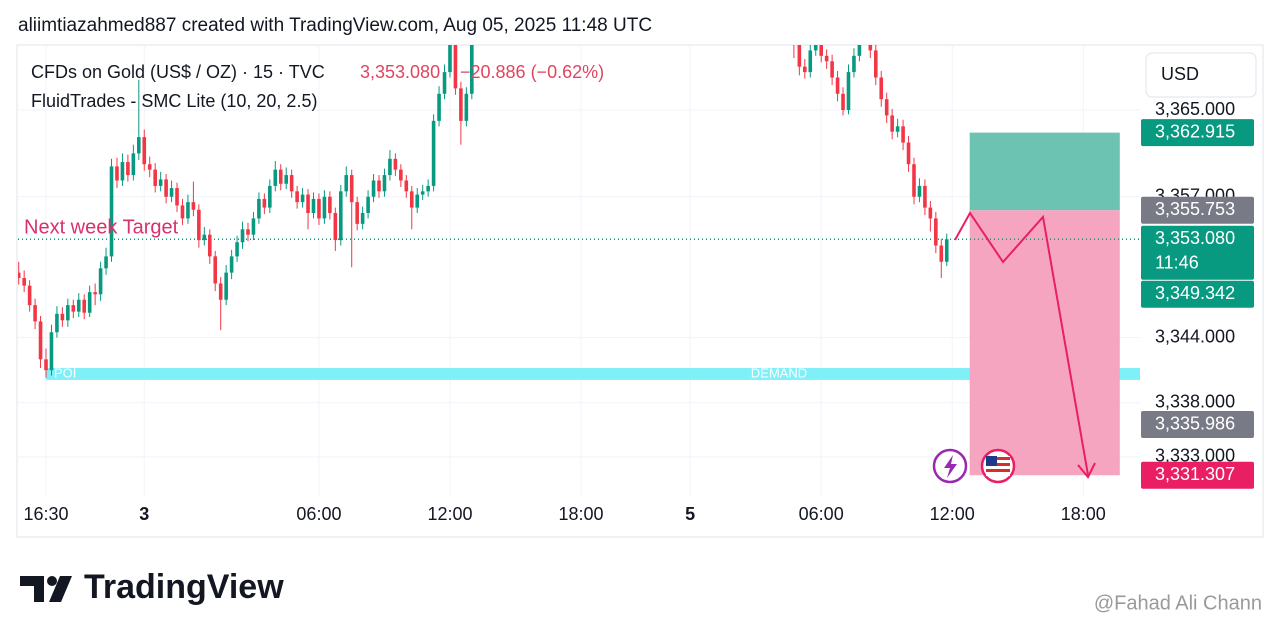 The image size is (1280, 640). Describe the element at coordinates (400, 72) in the screenshot. I see `legend-price: 3,353.080` at that location.